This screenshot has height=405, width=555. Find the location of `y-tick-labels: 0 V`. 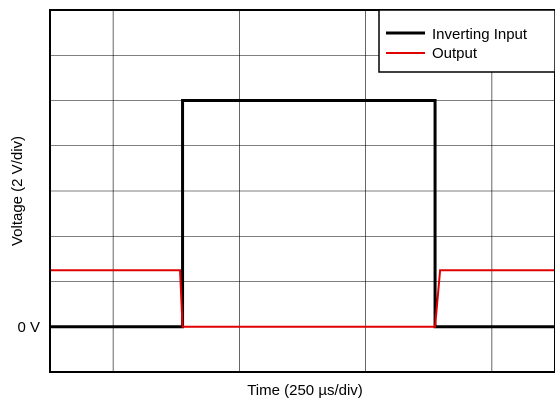

y-tick-labels: 0 V is located at coordinates (28, 327).